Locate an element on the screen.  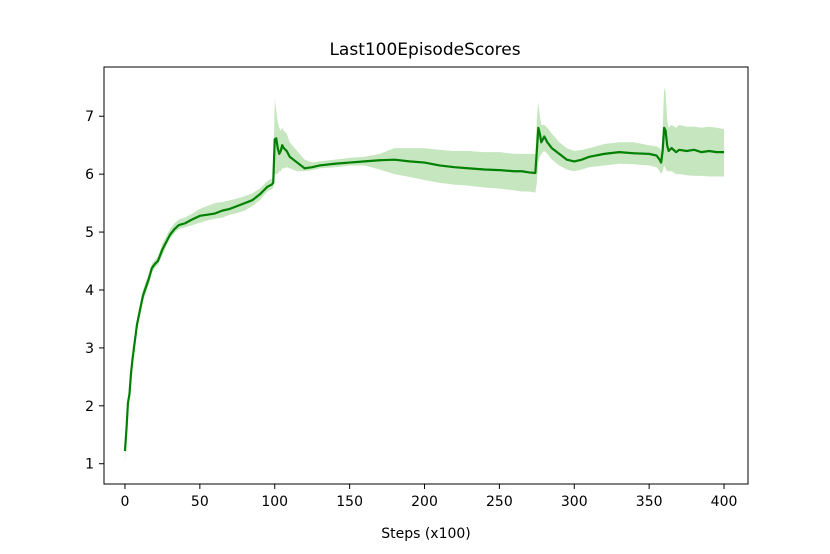
y-tick-label: 1 is located at coordinates (89, 465).